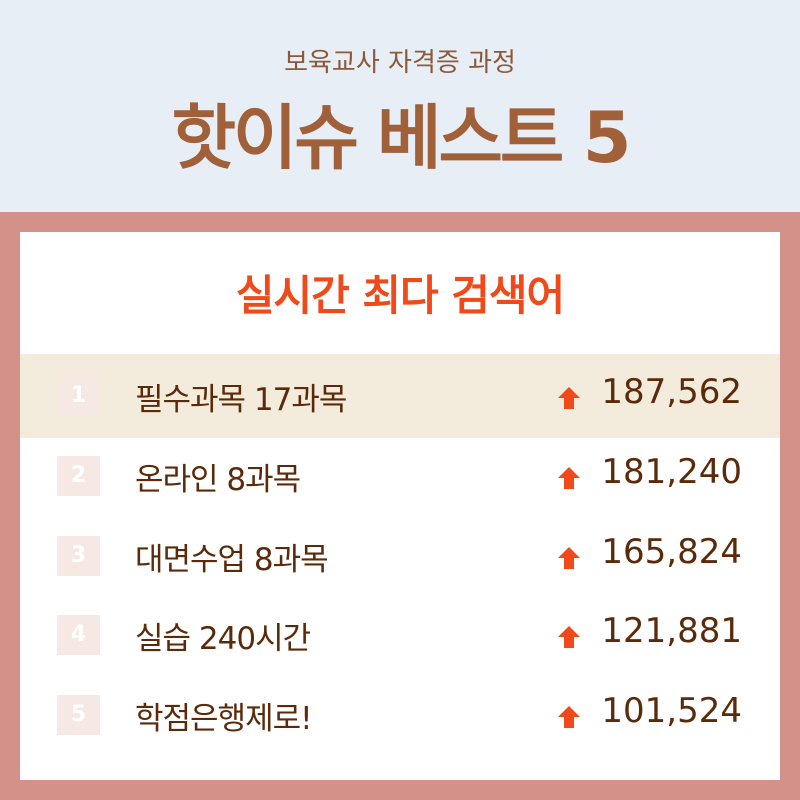 Image resolution: width=800 pixels, height=800 pixels. Describe the element at coordinates (400, 635) in the screenshot. I see `ranking-row: 4 실습 240시간 121,881` at that location.